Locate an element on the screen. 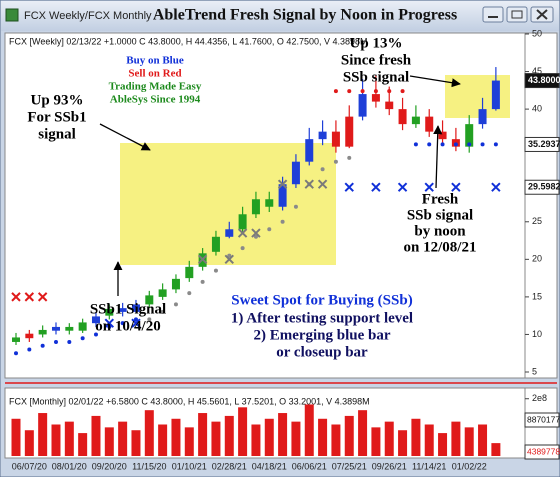 This screenshot has height=482, width=560. y-tick-label: 40 is located at coordinates (537, 108).